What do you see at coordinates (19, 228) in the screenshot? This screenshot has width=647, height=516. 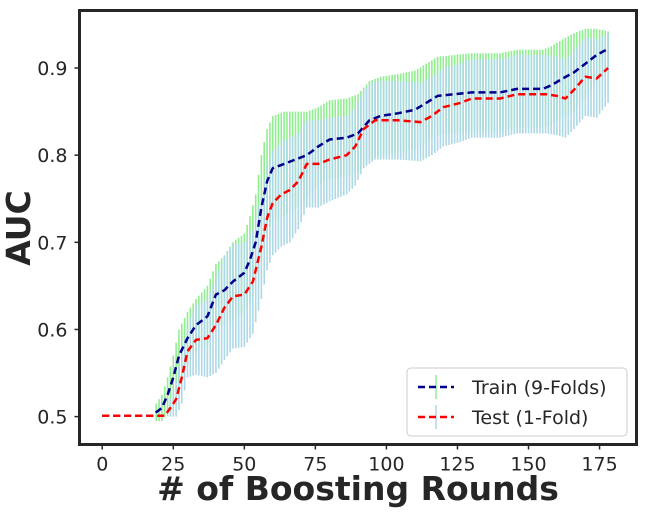 I see `y-axis-label: AUC` at bounding box center [19, 228].